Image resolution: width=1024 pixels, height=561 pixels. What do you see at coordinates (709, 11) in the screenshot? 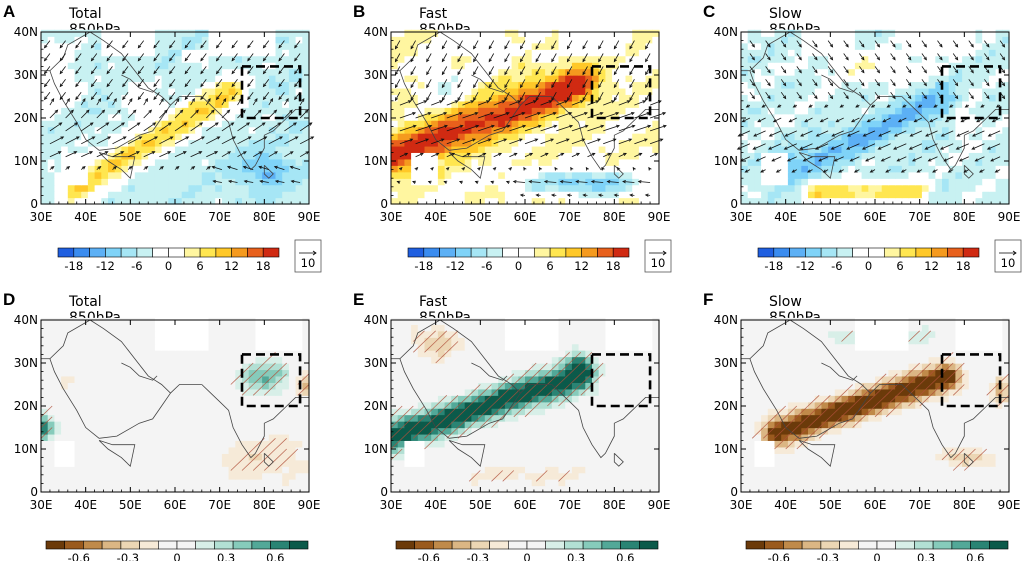
I see `panel-letter: C` at bounding box center [709, 11].